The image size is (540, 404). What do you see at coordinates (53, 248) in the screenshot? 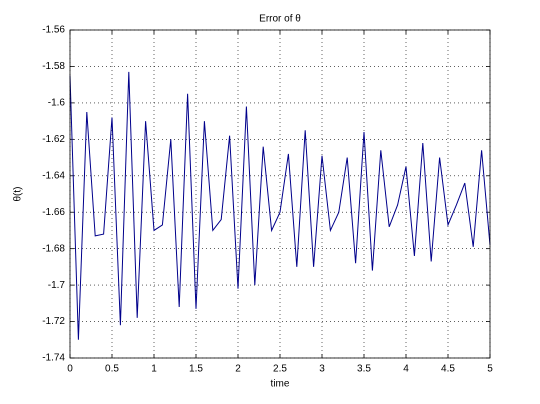
I see `y-tick-label: -1.68` at bounding box center [53, 248].